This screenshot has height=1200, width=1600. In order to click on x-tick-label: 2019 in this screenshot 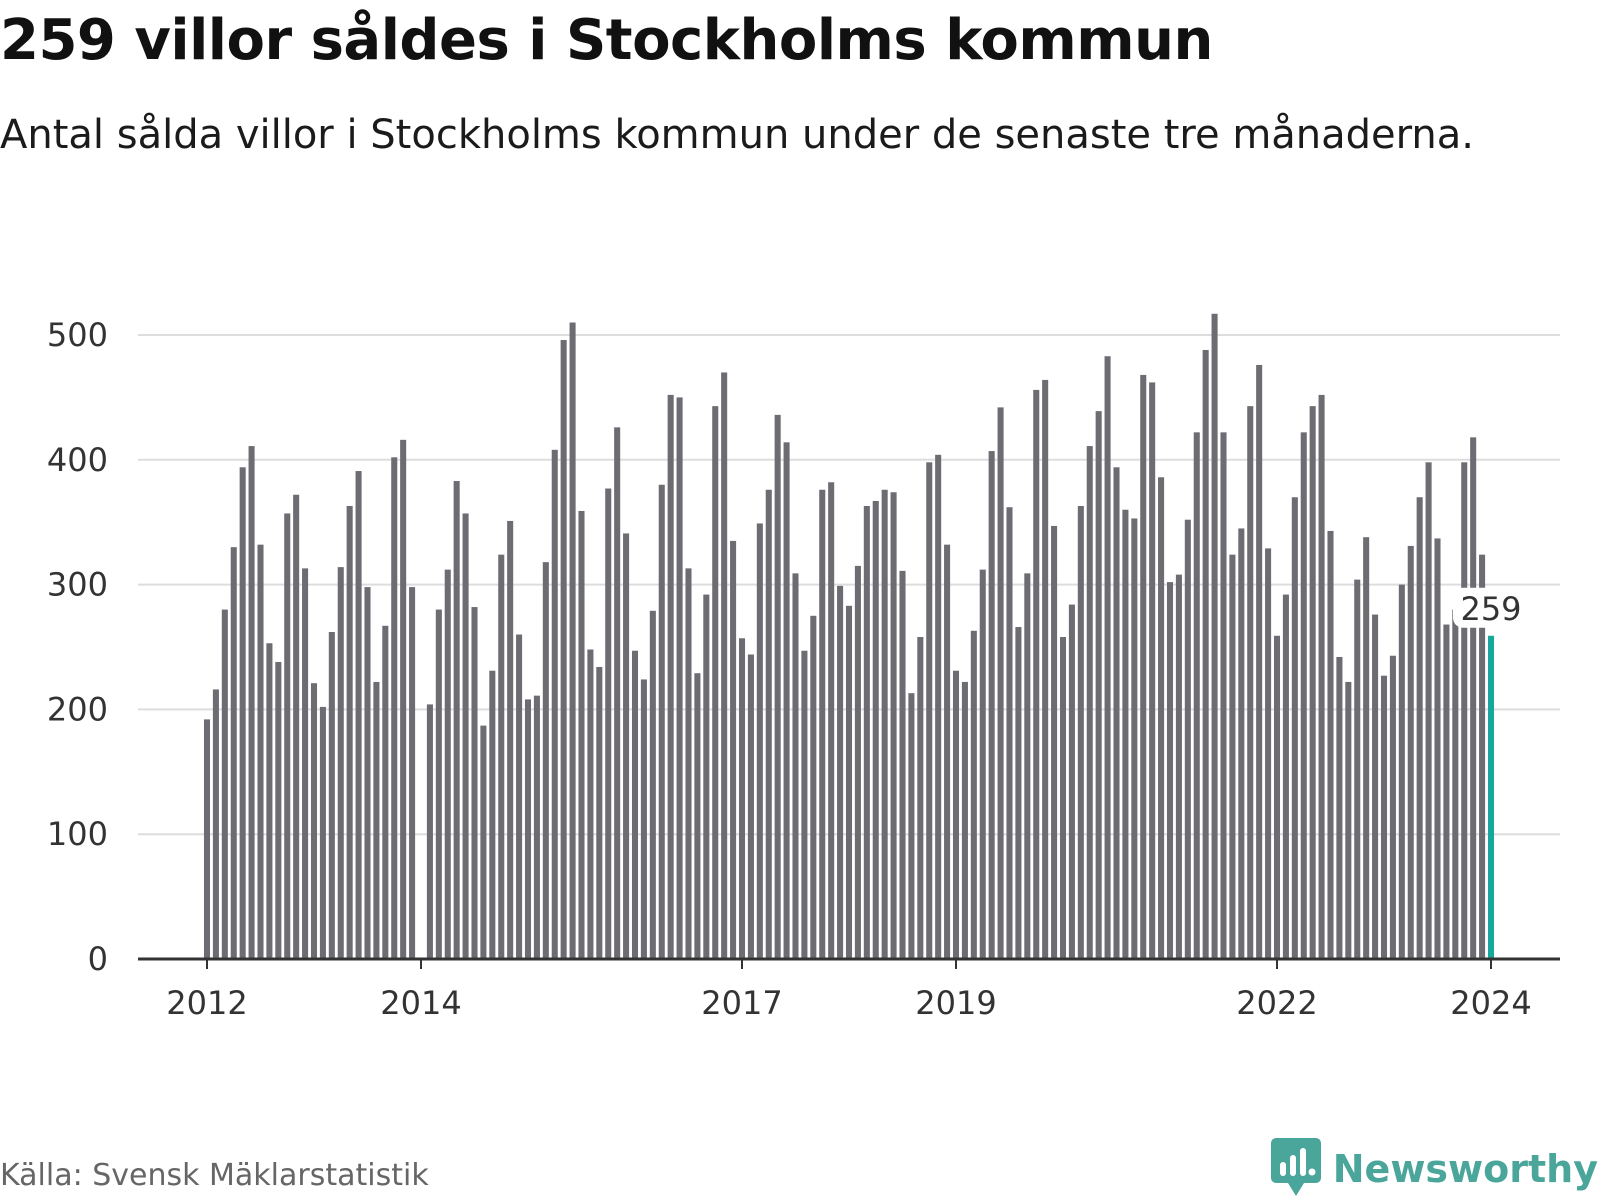, I will do `click(955, 1003)`.